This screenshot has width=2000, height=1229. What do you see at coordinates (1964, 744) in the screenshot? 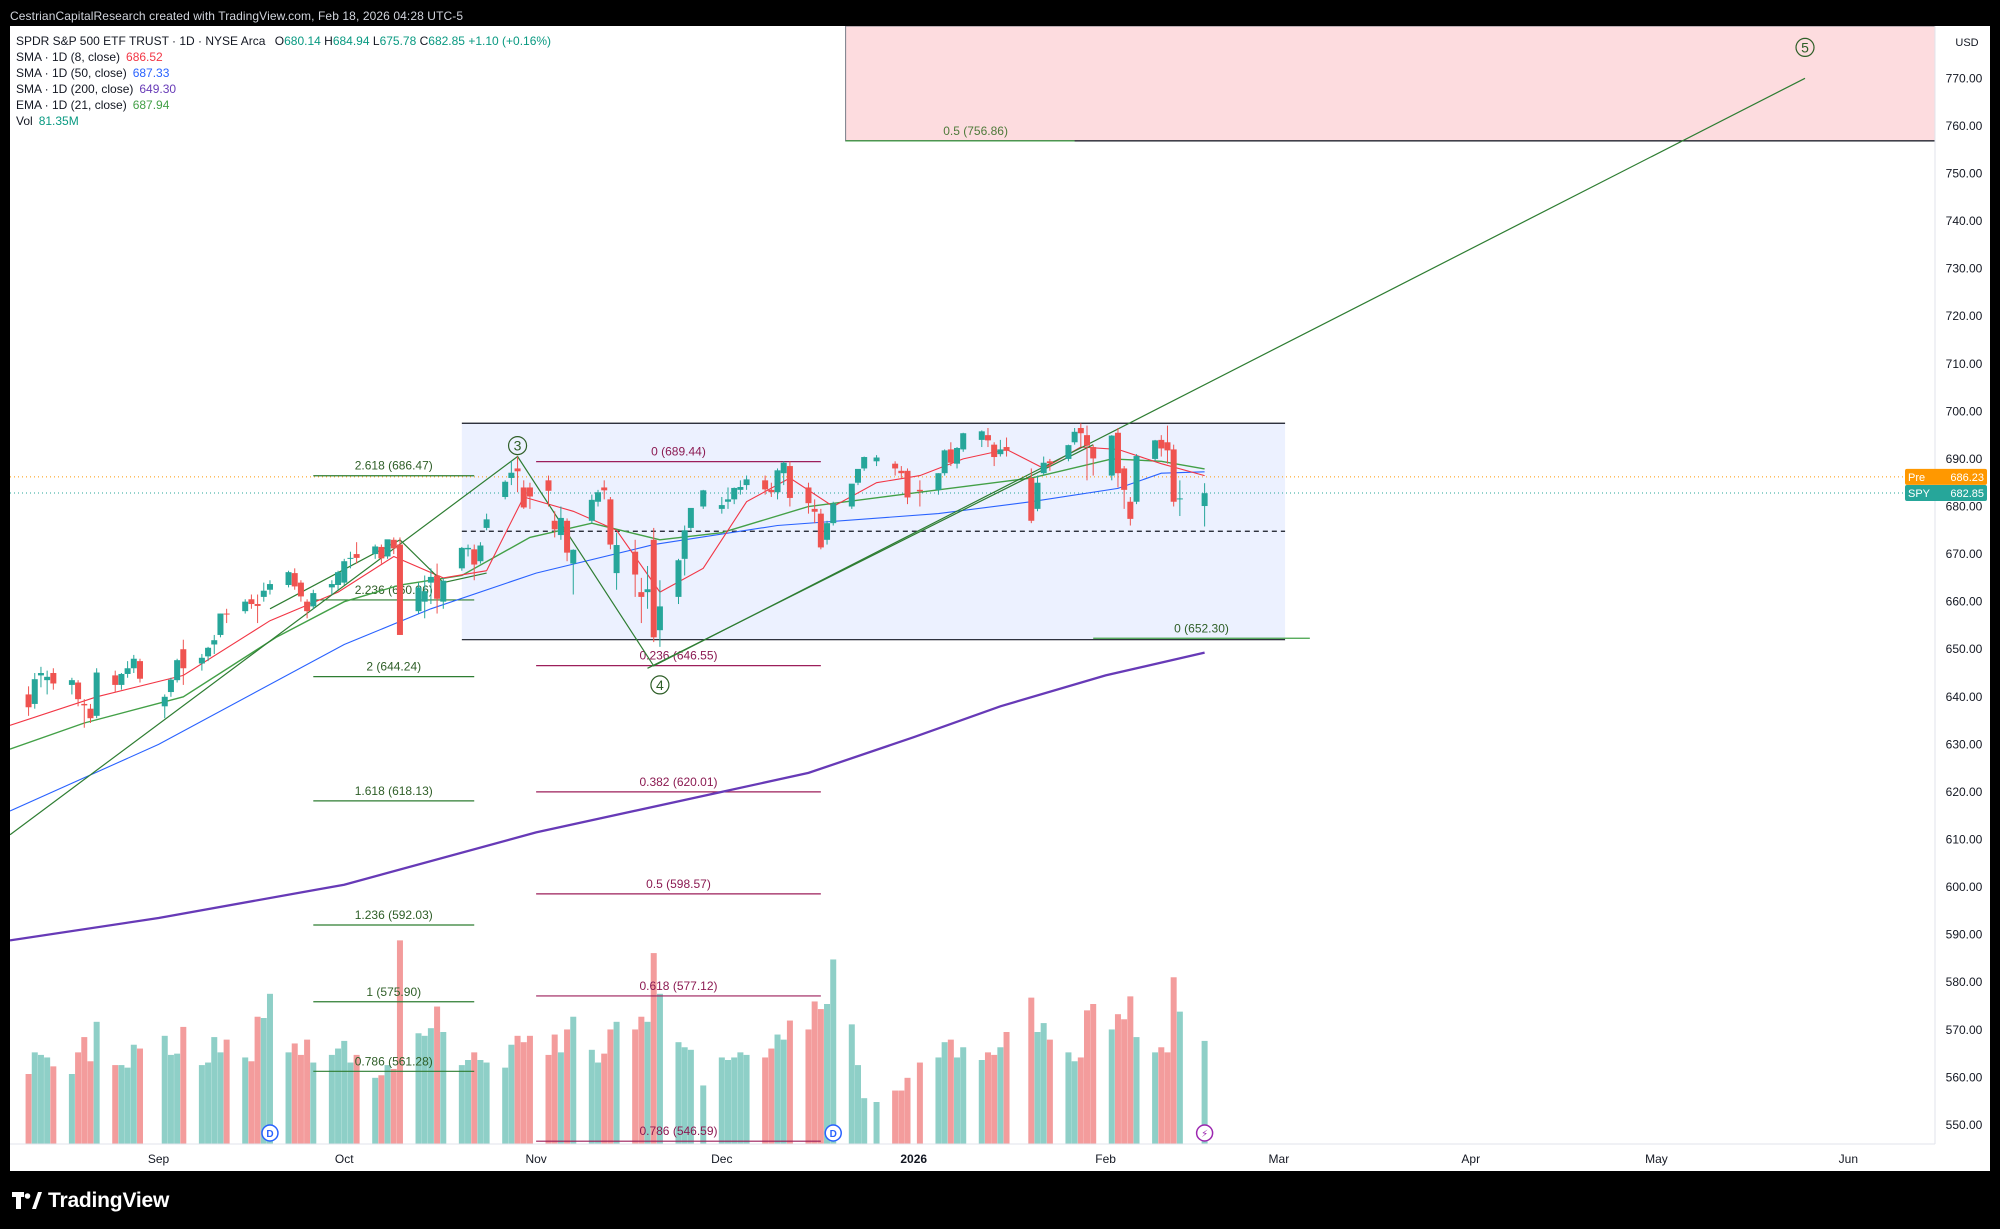
I see `price-tick-label: 630.00` at bounding box center [1964, 744].